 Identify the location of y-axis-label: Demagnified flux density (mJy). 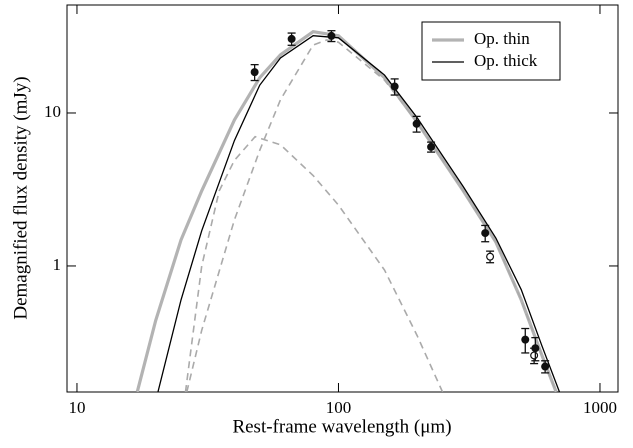
(20, 197).